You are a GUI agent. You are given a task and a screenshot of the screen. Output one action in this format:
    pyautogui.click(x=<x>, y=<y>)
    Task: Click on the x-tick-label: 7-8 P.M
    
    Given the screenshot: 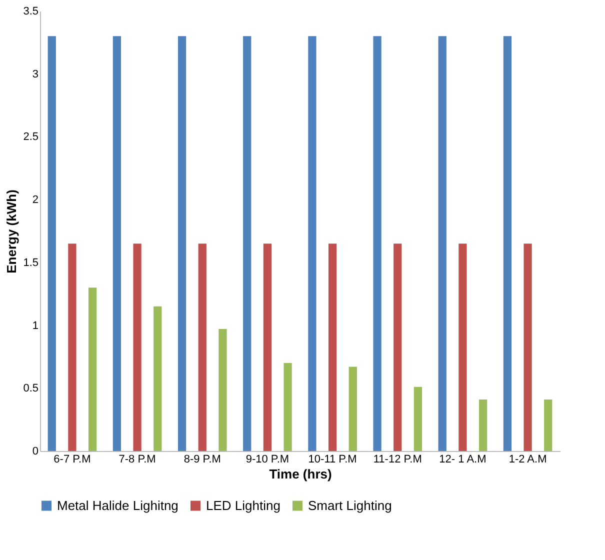 What is the action you would take?
    pyautogui.click(x=137, y=460)
    